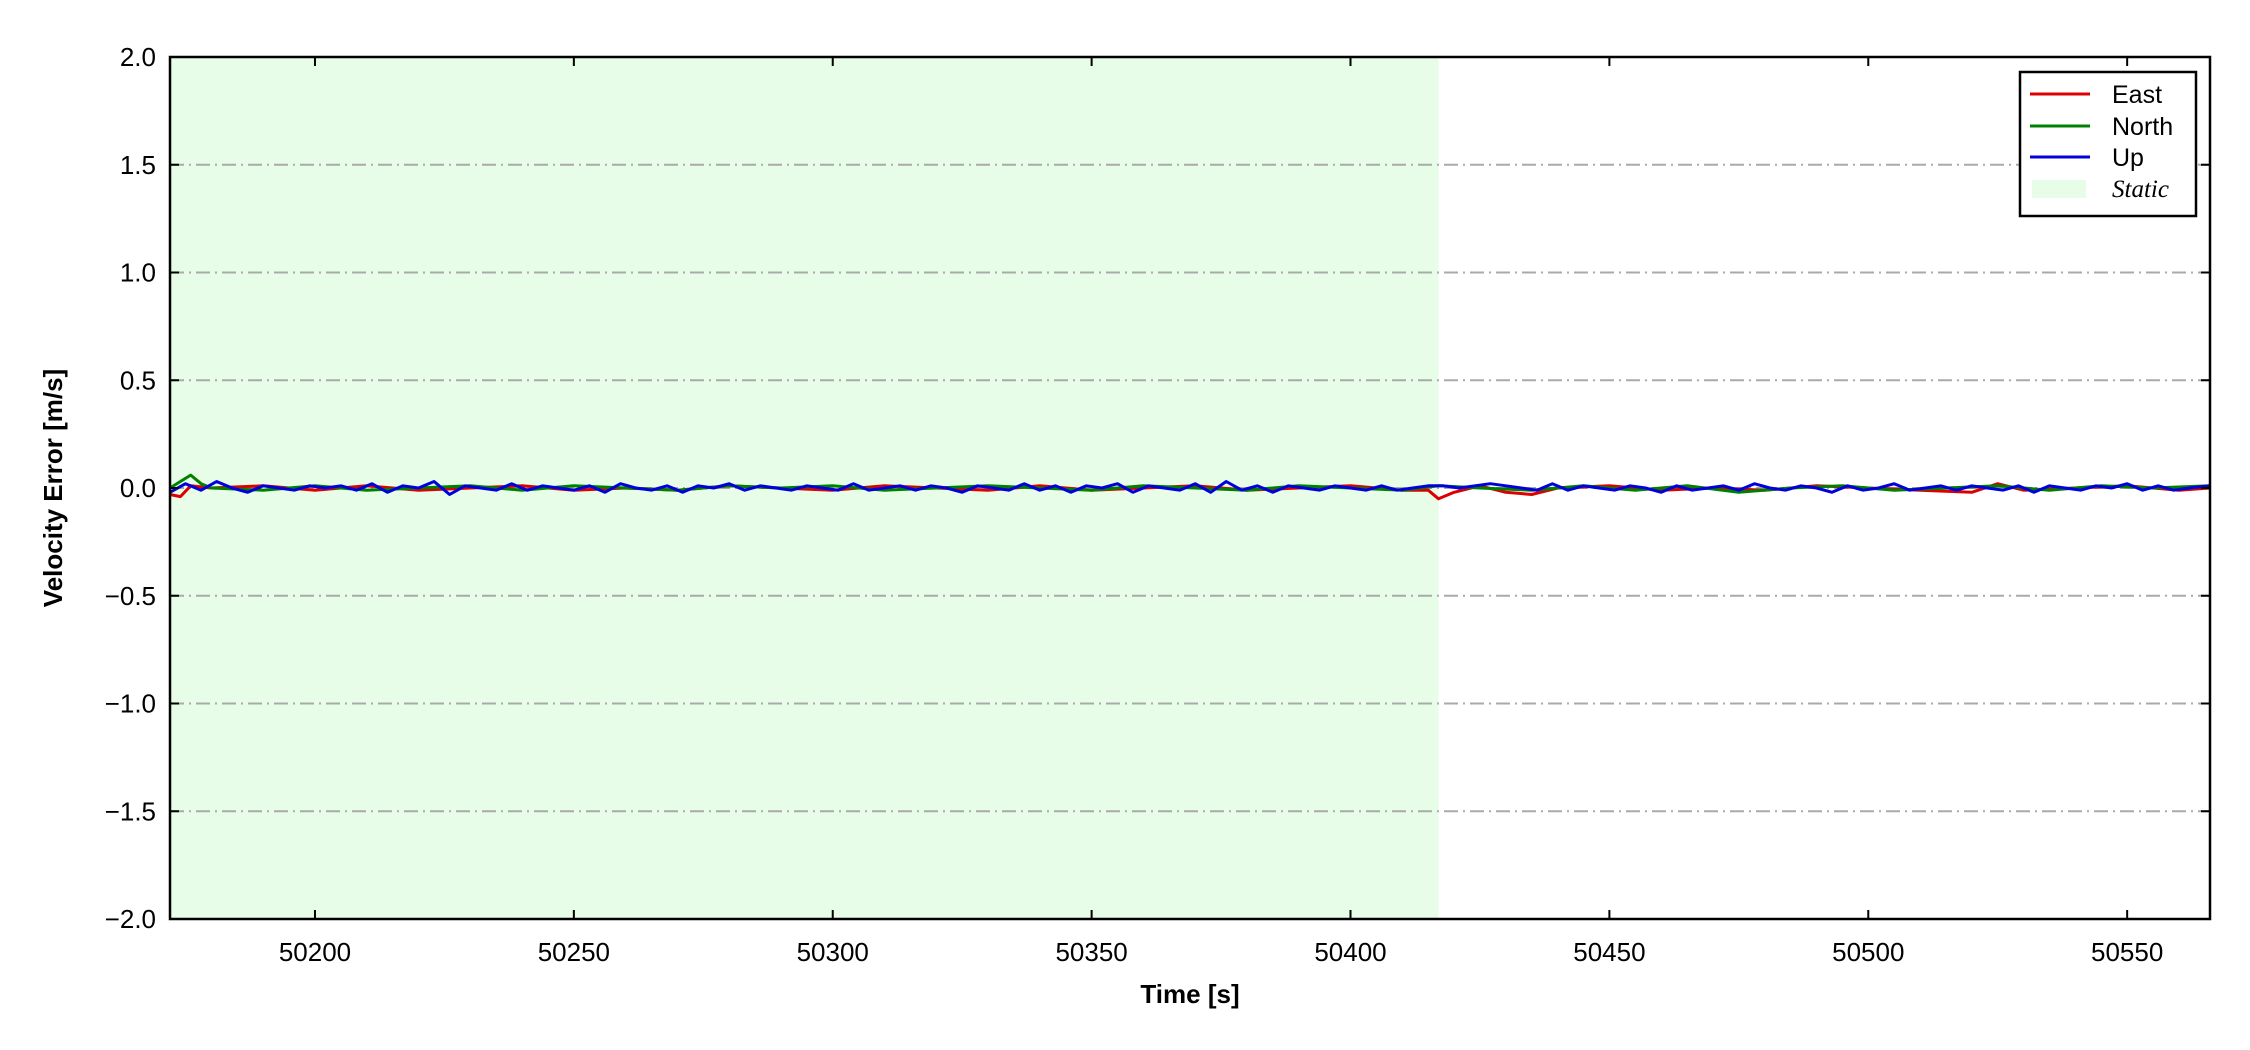  What do you see at coordinates (130, 919) in the screenshot?
I see `y-tick-label: −2.0` at bounding box center [130, 919].